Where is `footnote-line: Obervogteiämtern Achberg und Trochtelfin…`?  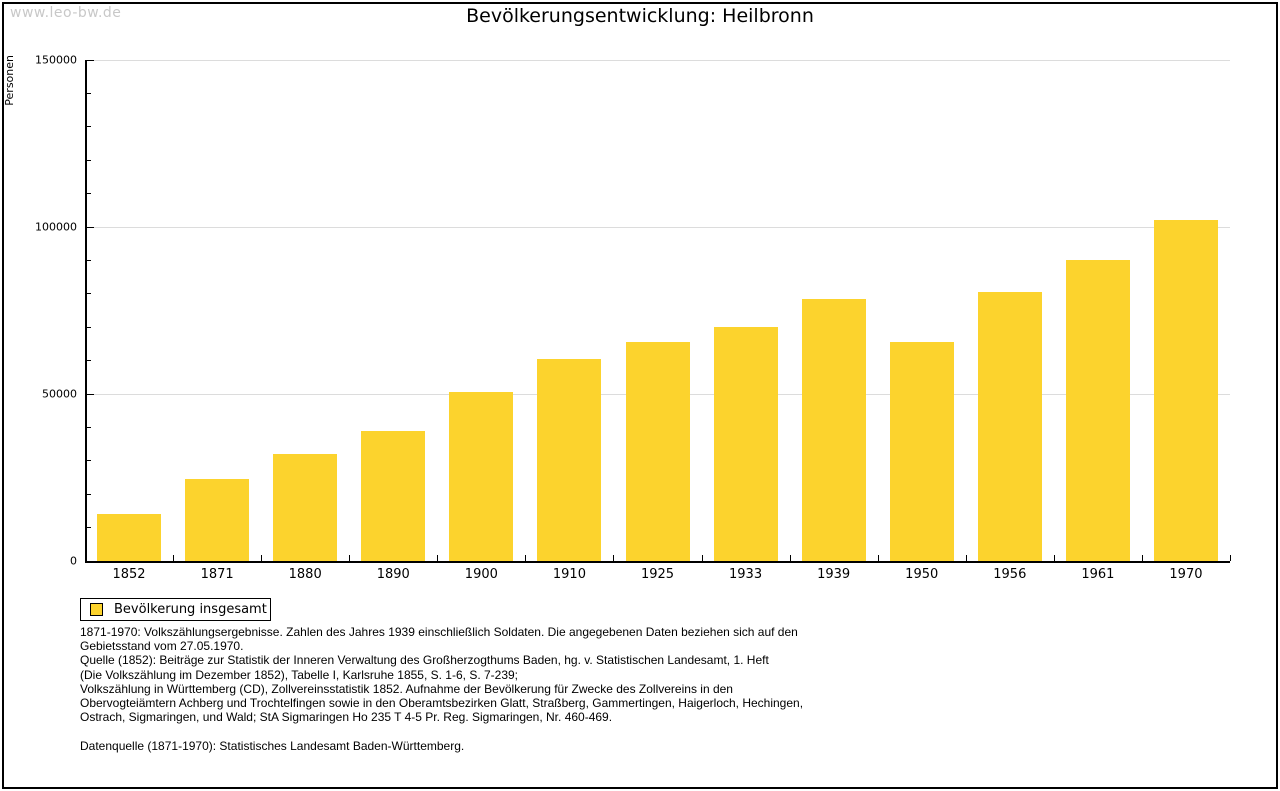 footnote-line: Obervogteiämtern Achberg und Trochtelfin… is located at coordinates (442, 702).